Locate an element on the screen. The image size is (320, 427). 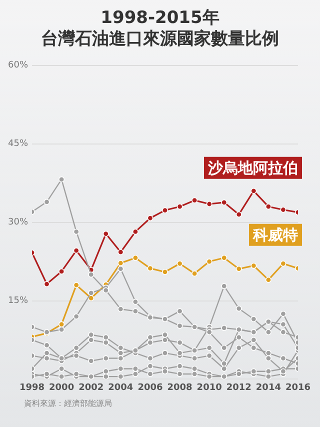
x-tick-label: 2010 is located at coordinates (209, 387).